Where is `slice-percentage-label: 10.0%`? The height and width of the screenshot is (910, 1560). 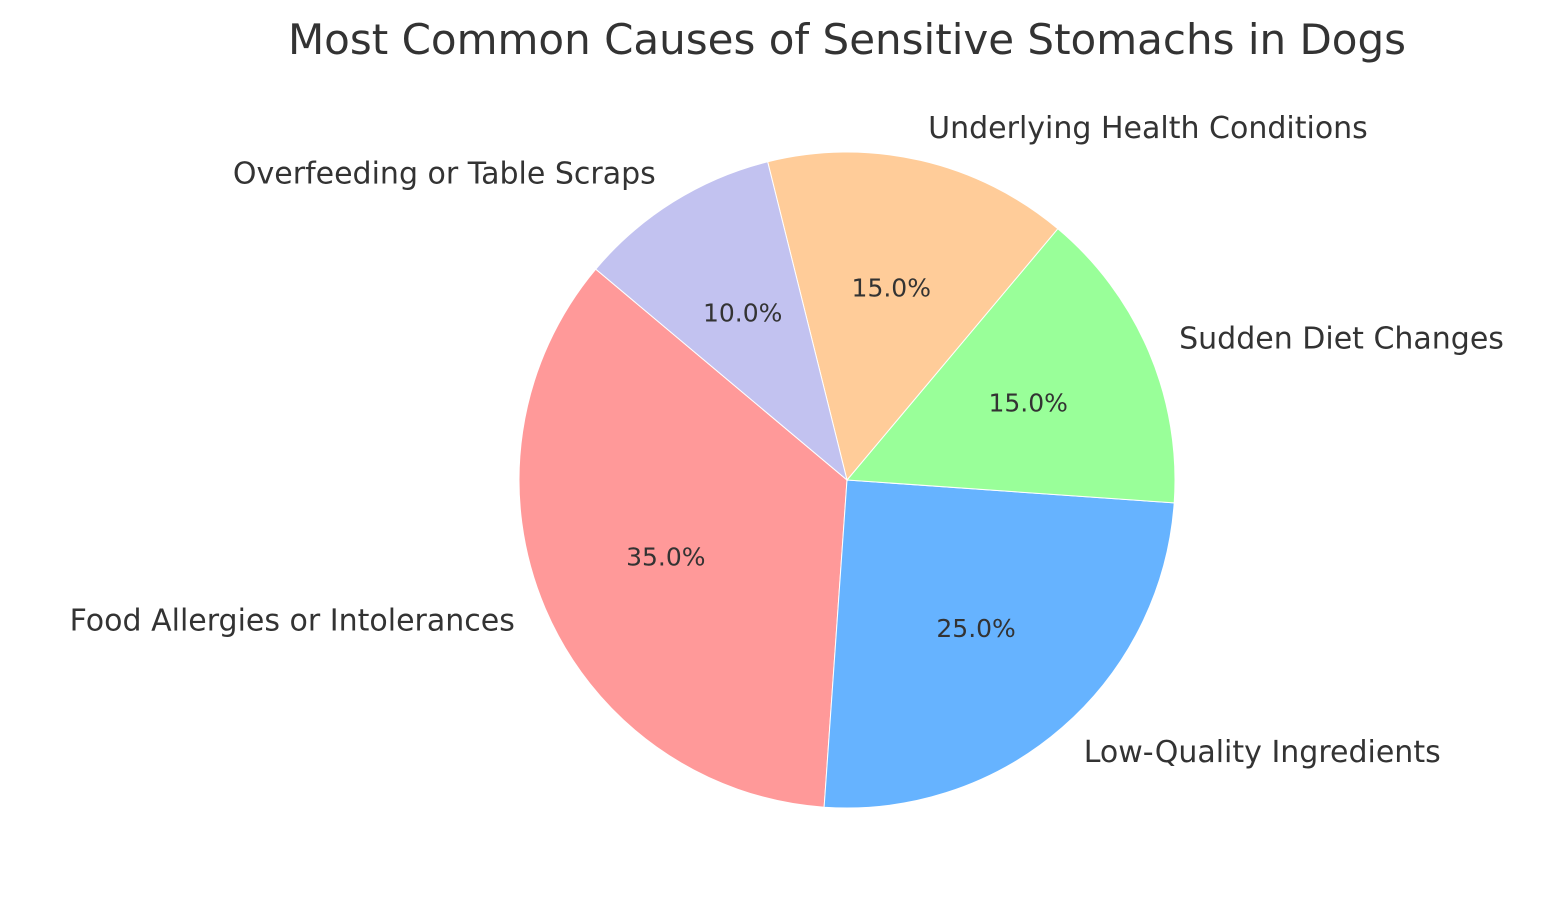 slice-percentage-label: 10.0% is located at coordinates (742, 313).